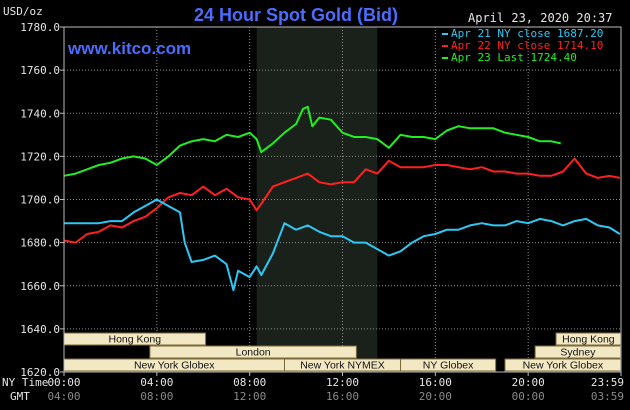 The image size is (630, 410). I want to click on x-tick-label-ny: 04:00, so click(156, 382).